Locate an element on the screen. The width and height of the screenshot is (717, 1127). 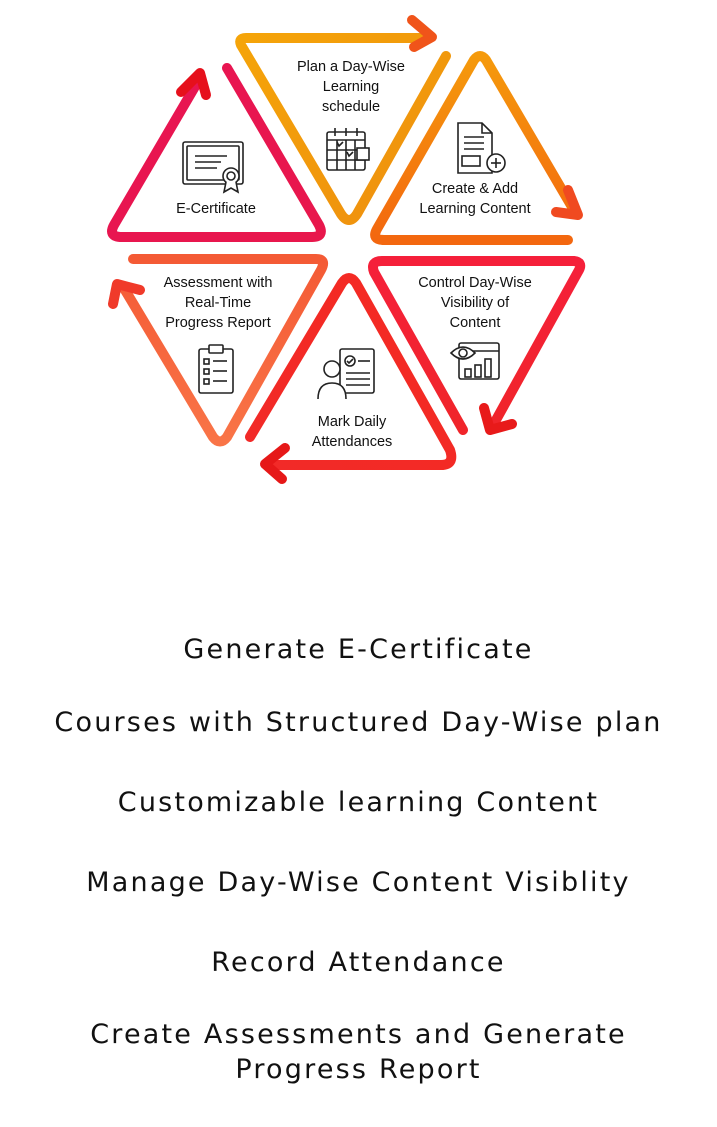
feature-item-attendance: Record Attendance is located at coordinates (358, 962).